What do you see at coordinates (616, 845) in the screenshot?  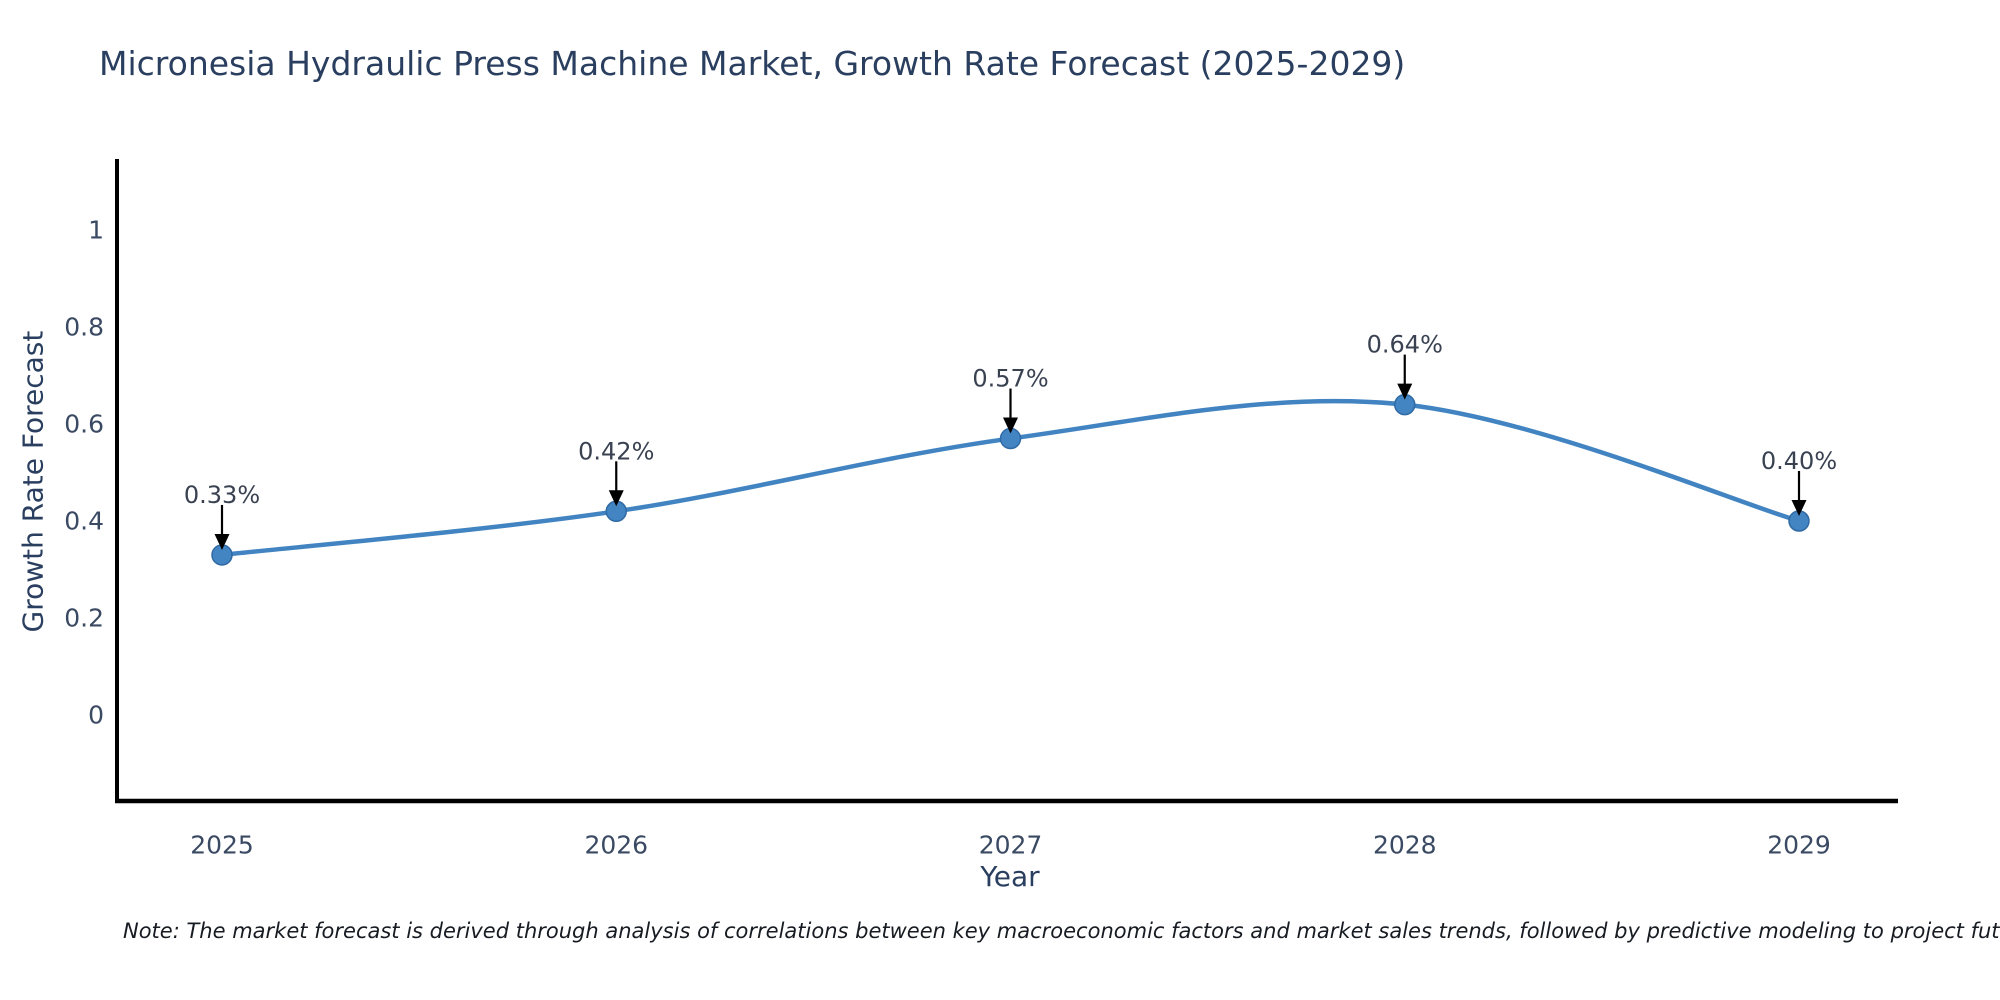 I see `x-tick-label: 2026` at bounding box center [616, 845].